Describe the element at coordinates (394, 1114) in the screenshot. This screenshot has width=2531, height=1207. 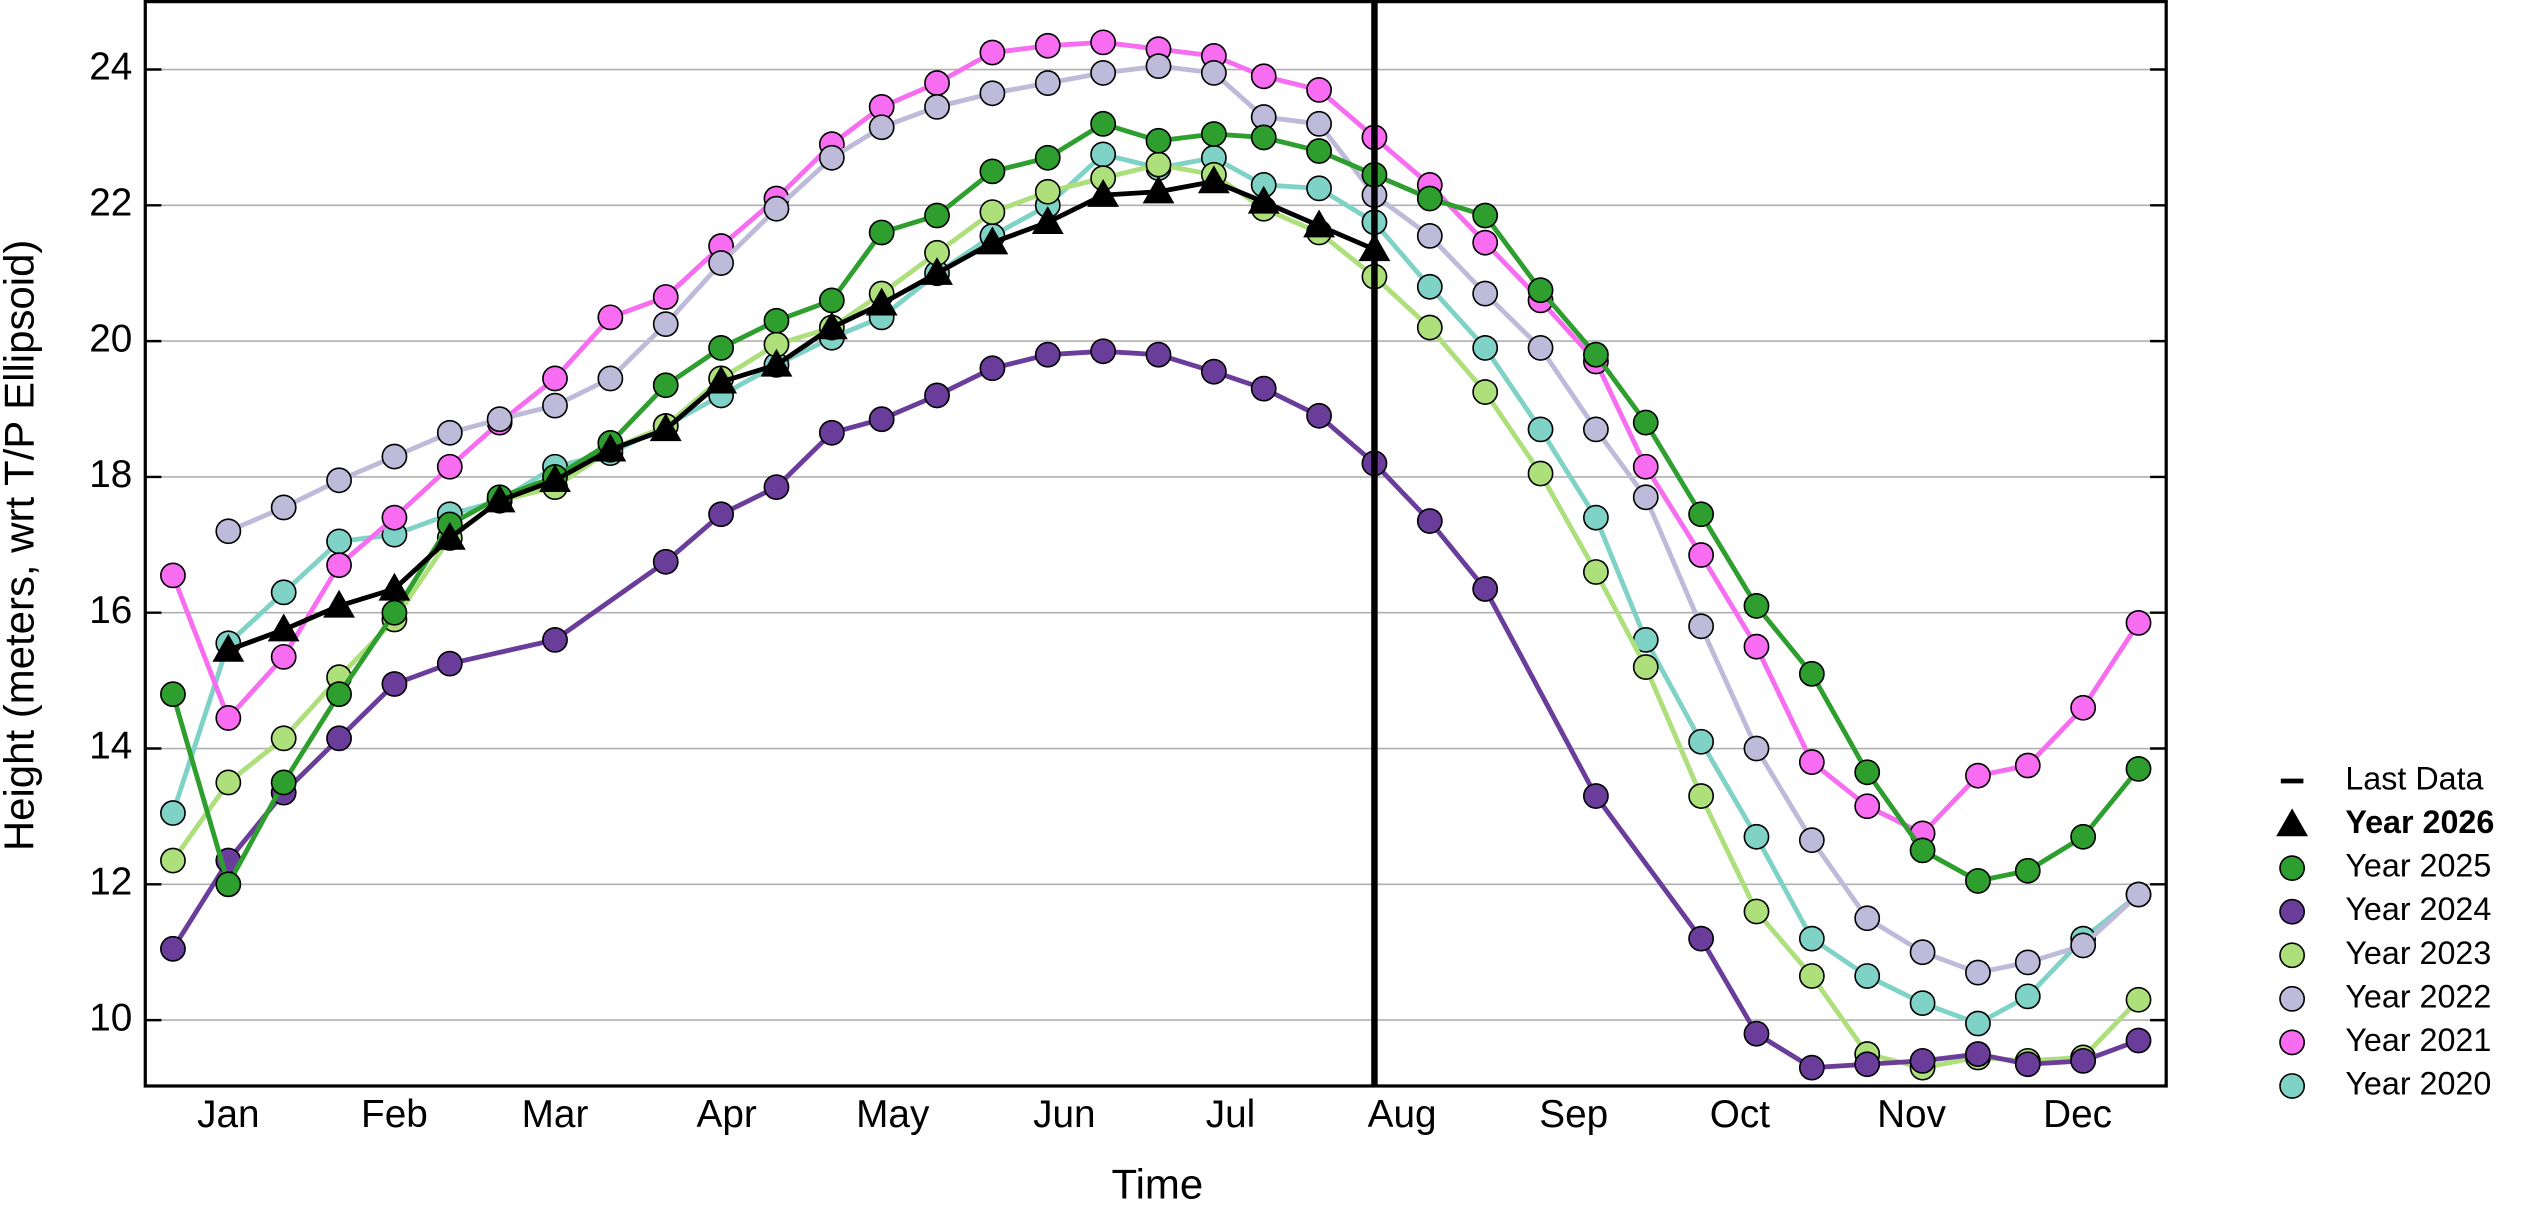
I see `x-tick-label: Feb` at that location.